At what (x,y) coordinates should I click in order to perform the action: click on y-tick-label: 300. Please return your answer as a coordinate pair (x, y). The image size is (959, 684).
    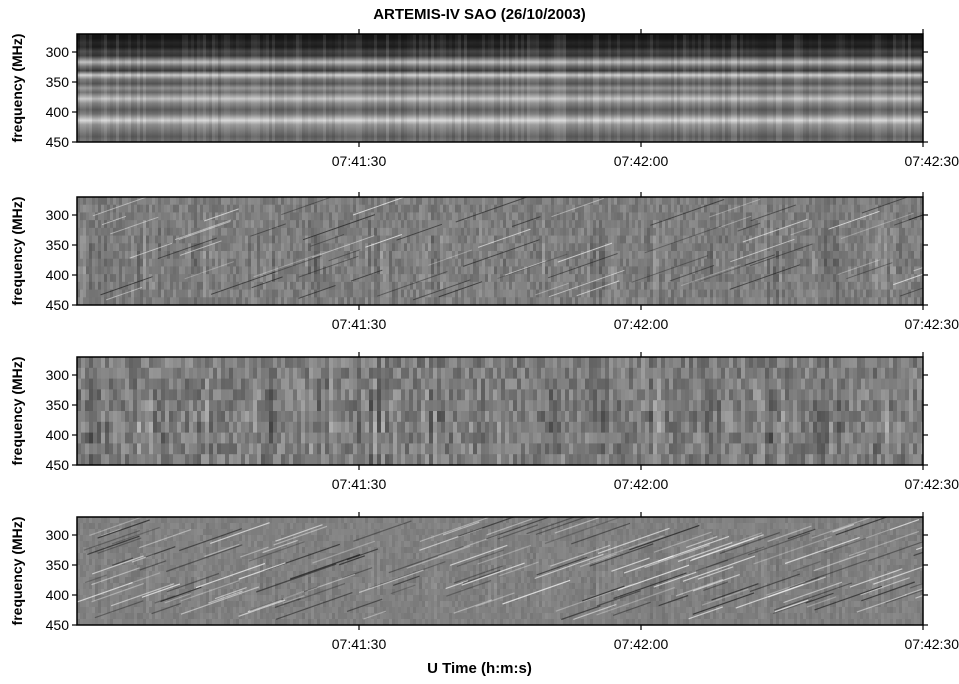
    Looking at the image, I should click on (58, 52).